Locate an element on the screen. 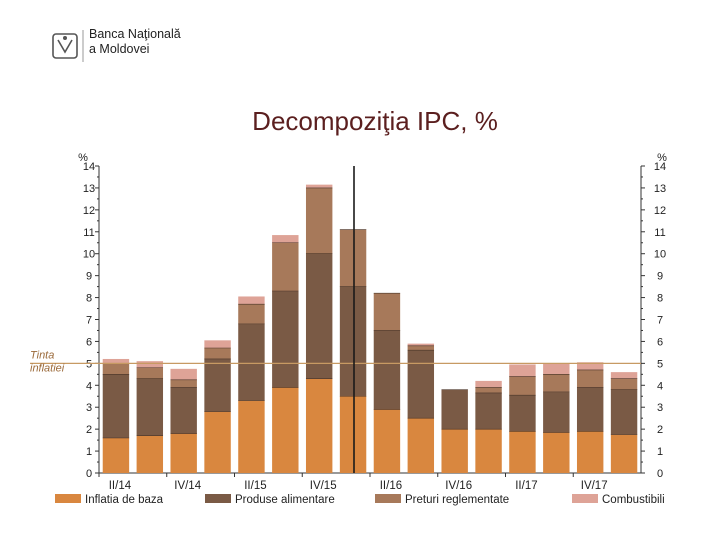  y-tick-label-left: 6 is located at coordinates (89, 342).